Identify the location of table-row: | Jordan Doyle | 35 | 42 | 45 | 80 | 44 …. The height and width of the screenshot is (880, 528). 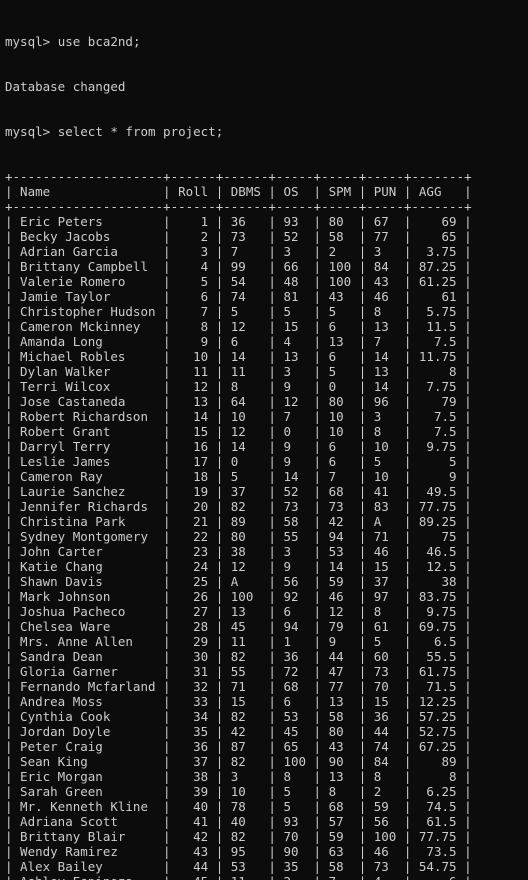
(238, 731).